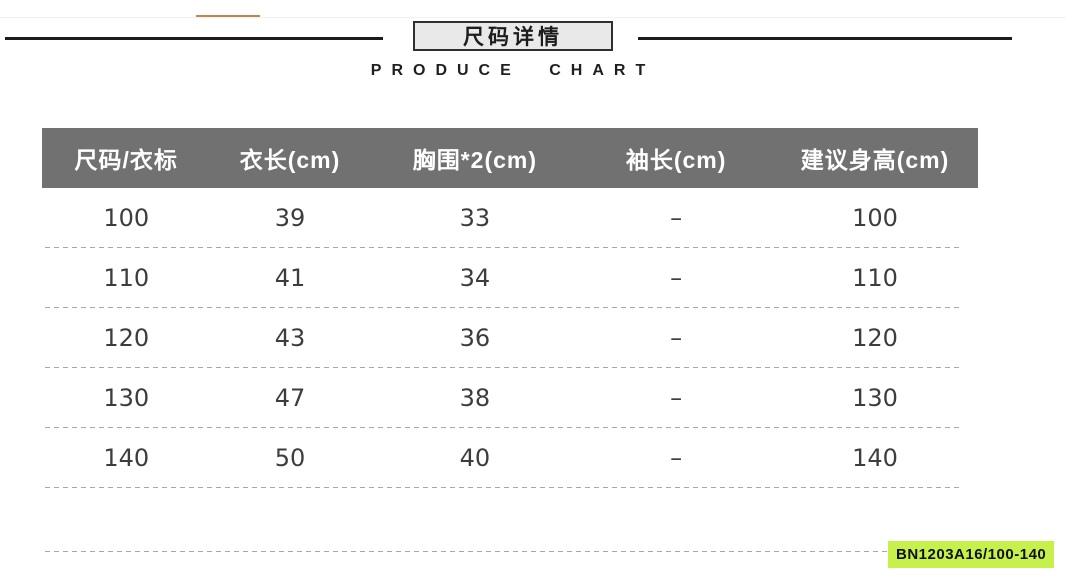 This screenshot has height=583, width=1066. What do you see at coordinates (510, 278) in the screenshot?
I see `table-row: 110 41 34 – 110` at bounding box center [510, 278].